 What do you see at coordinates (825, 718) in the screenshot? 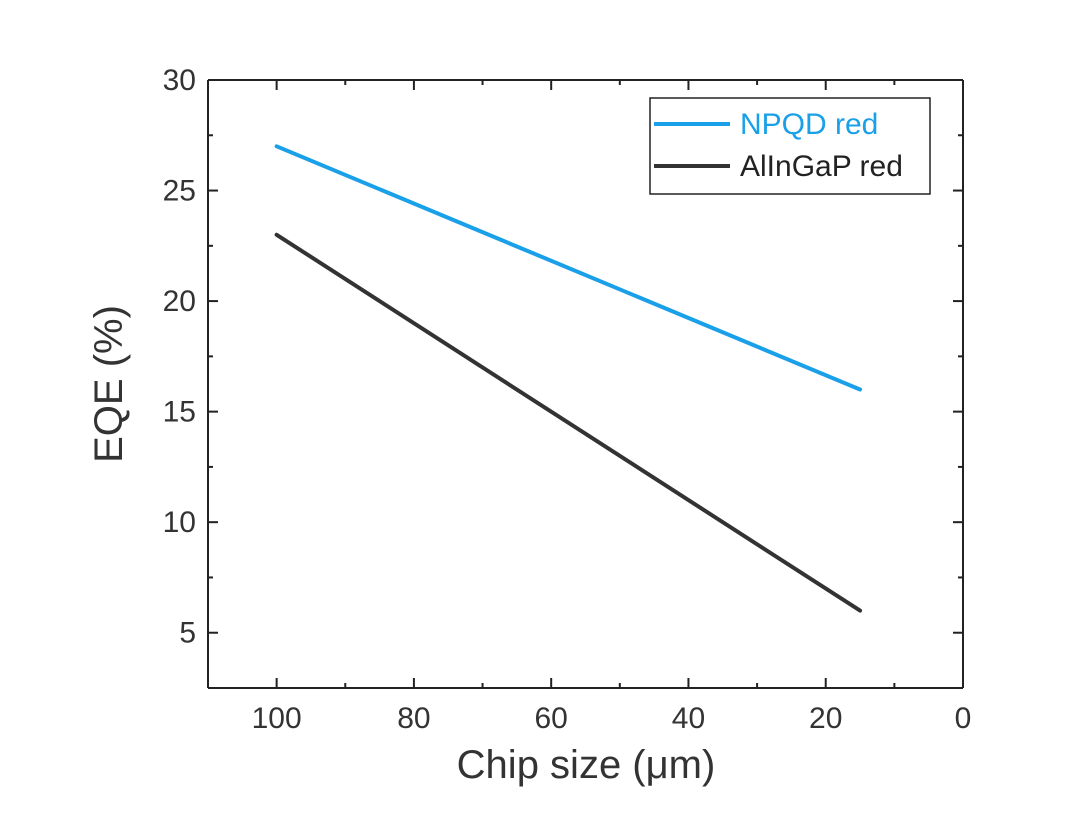
I see `x-tick-label: 20` at bounding box center [825, 718].